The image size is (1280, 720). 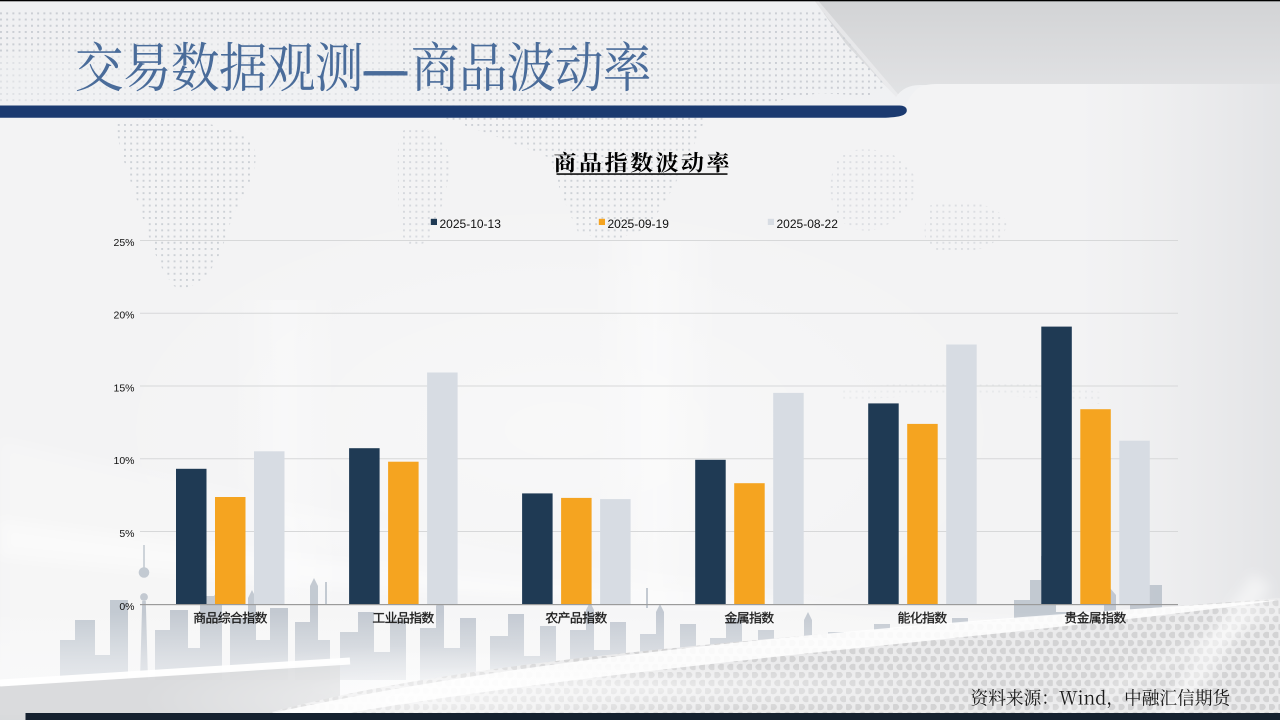 What do you see at coordinates (808, 224) in the screenshot?
I see `svg-text: 2025-08-22` at bounding box center [808, 224].